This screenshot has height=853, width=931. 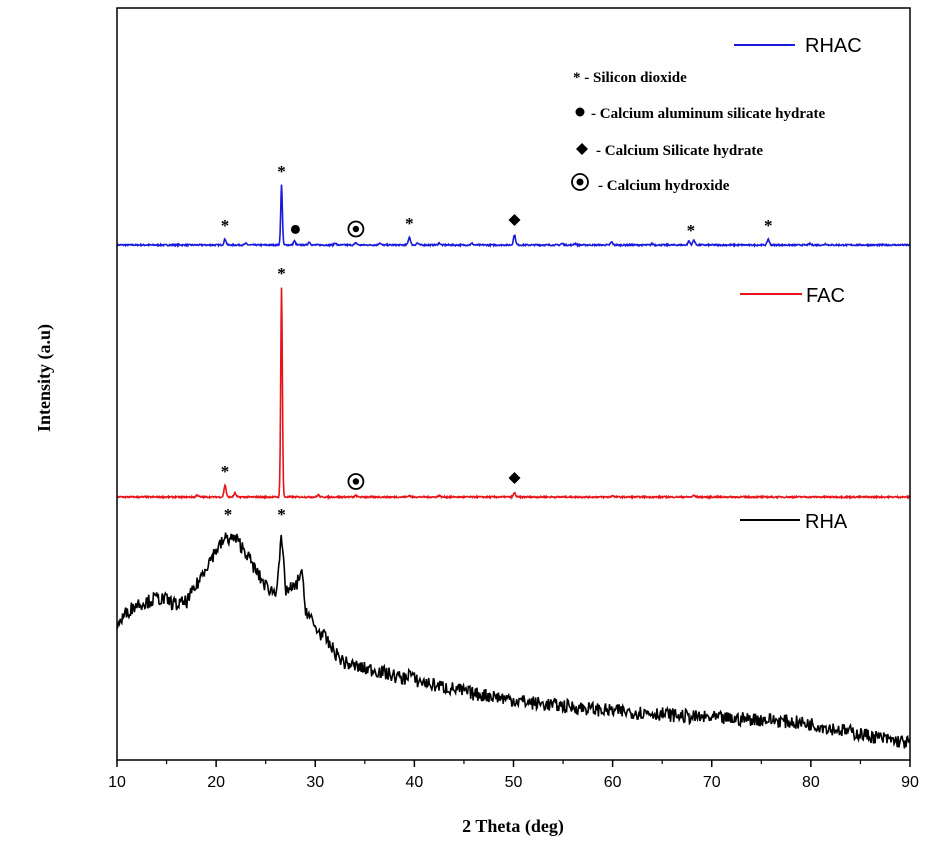 I want to click on peak-marker-rhac-3-dot, so click(x=356, y=229).